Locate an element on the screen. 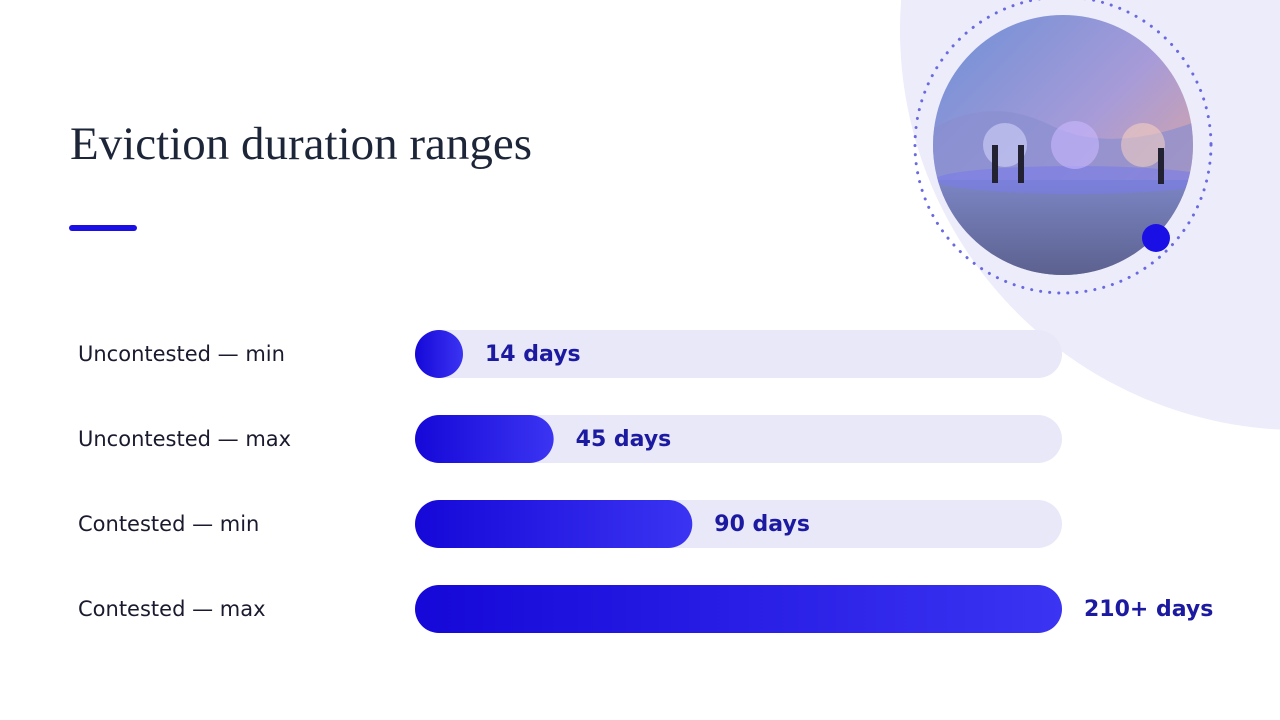 This screenshot has width=1280, height=720. dotted-ring is located at coordinates (1063, 147).